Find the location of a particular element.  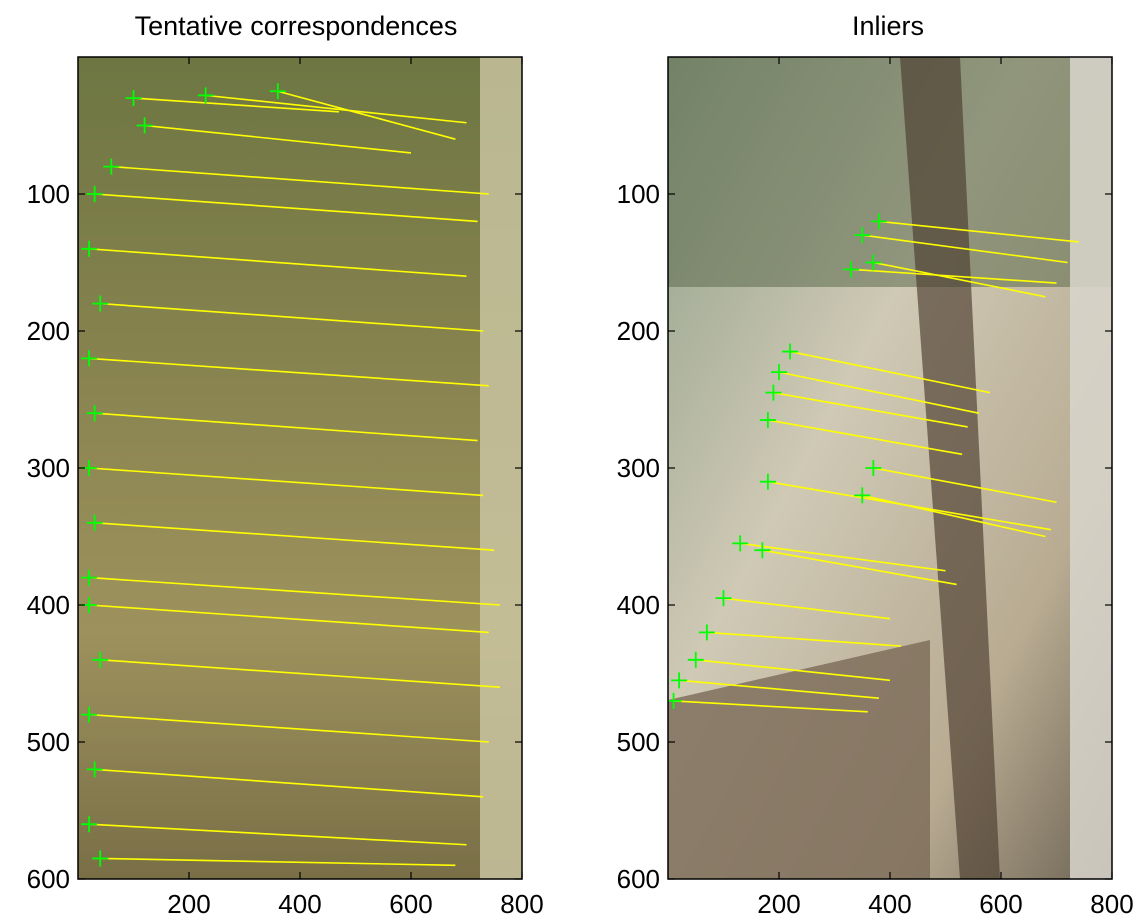

xtick-label-right-600: 600 is located at coordinates (1000, 904).